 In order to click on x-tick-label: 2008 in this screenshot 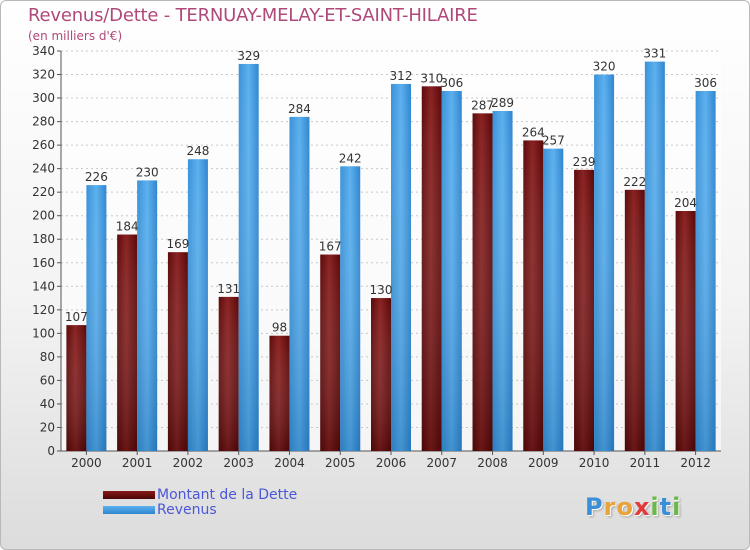, I will do `click(492, 463)`.